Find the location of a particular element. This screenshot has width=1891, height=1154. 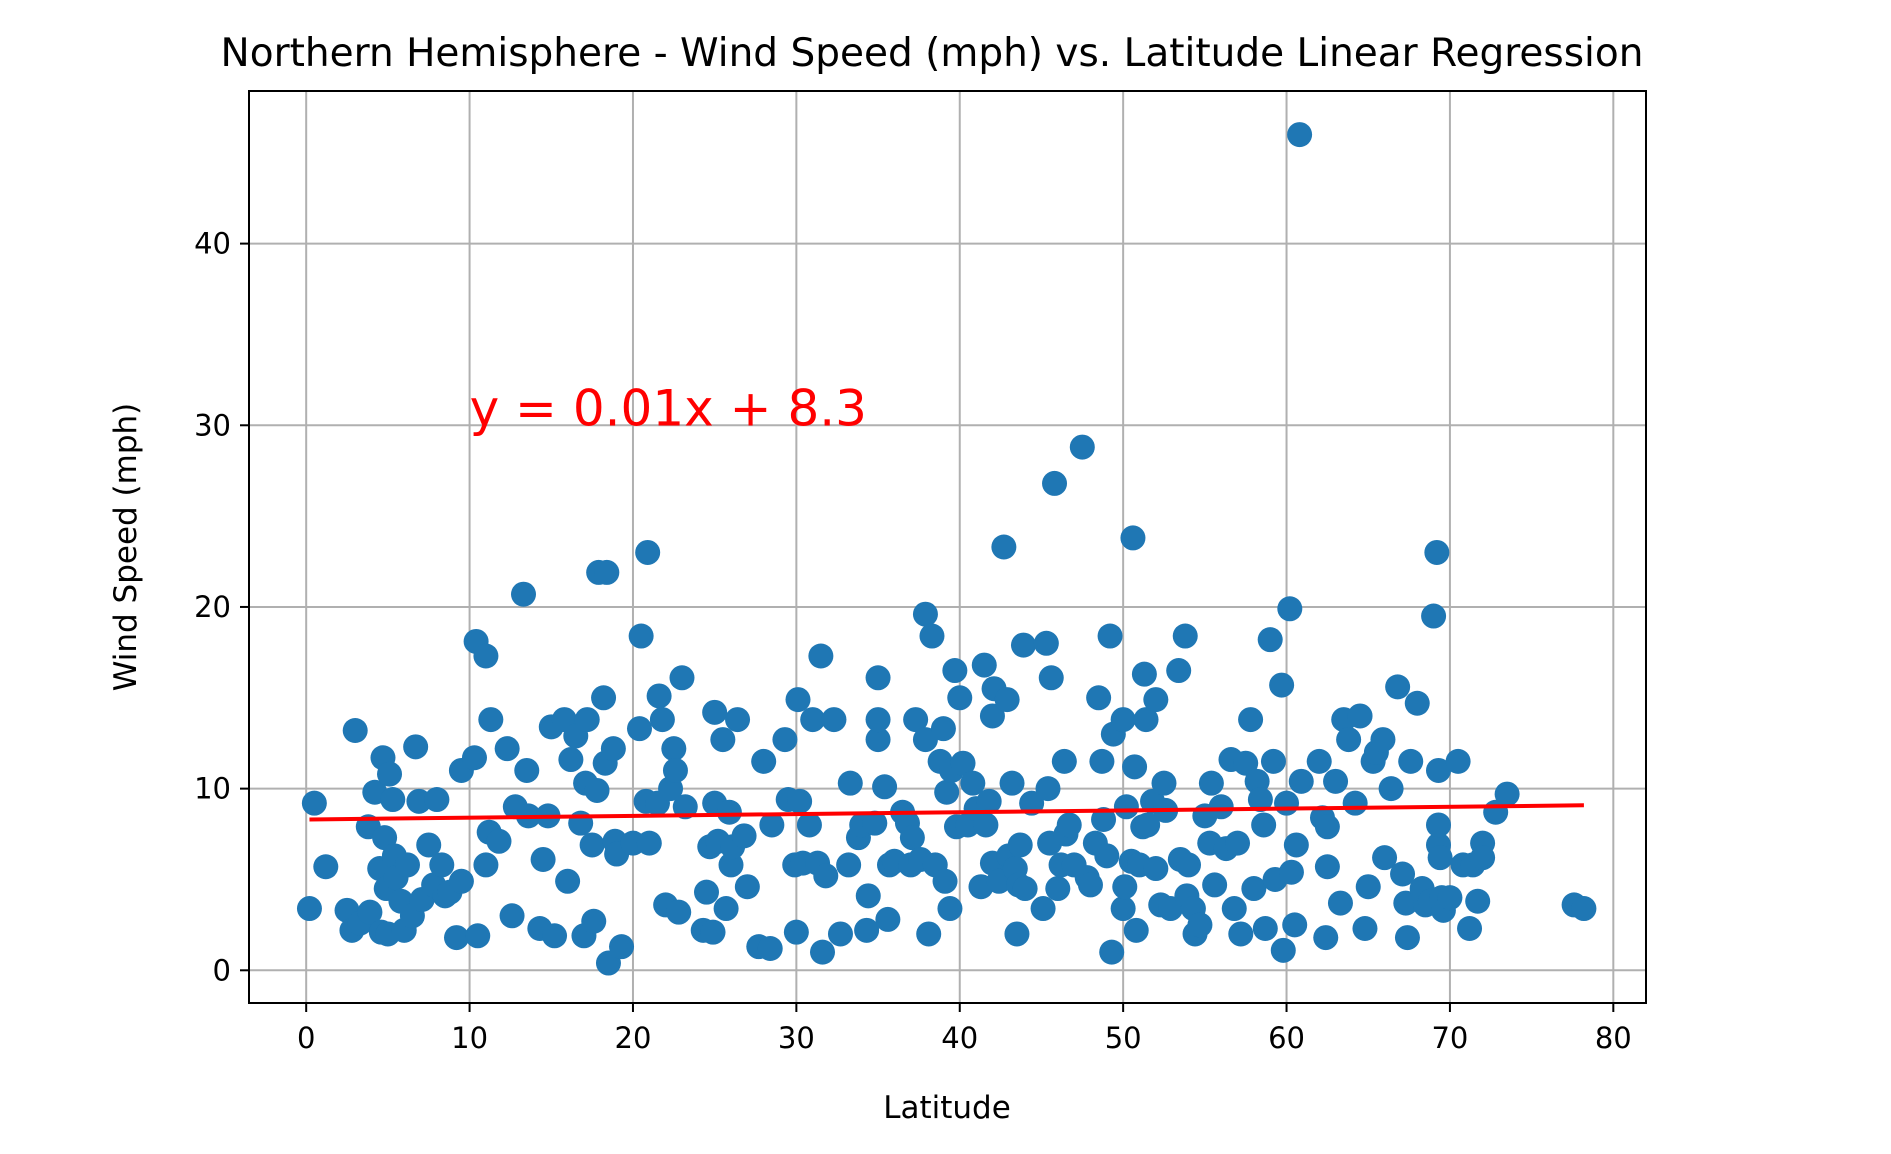

x-tick-label: 70 is located at coordinates (1449, 1038).